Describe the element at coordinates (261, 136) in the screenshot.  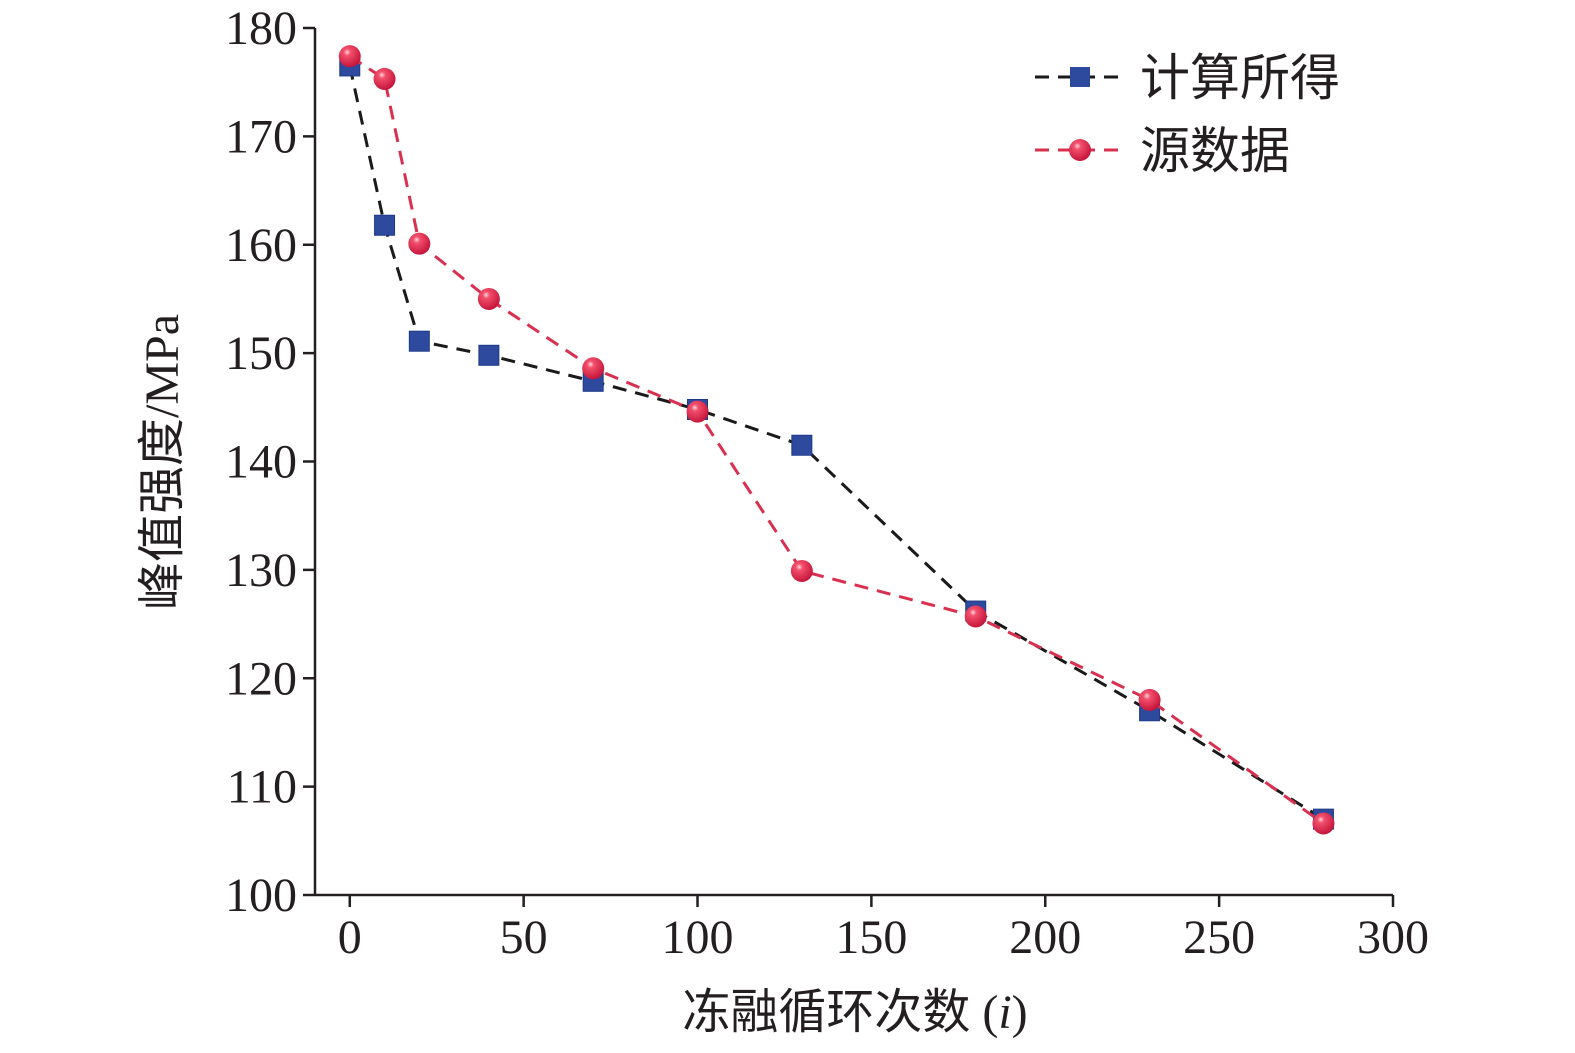
I see `y-tick-label: 170` at that location.